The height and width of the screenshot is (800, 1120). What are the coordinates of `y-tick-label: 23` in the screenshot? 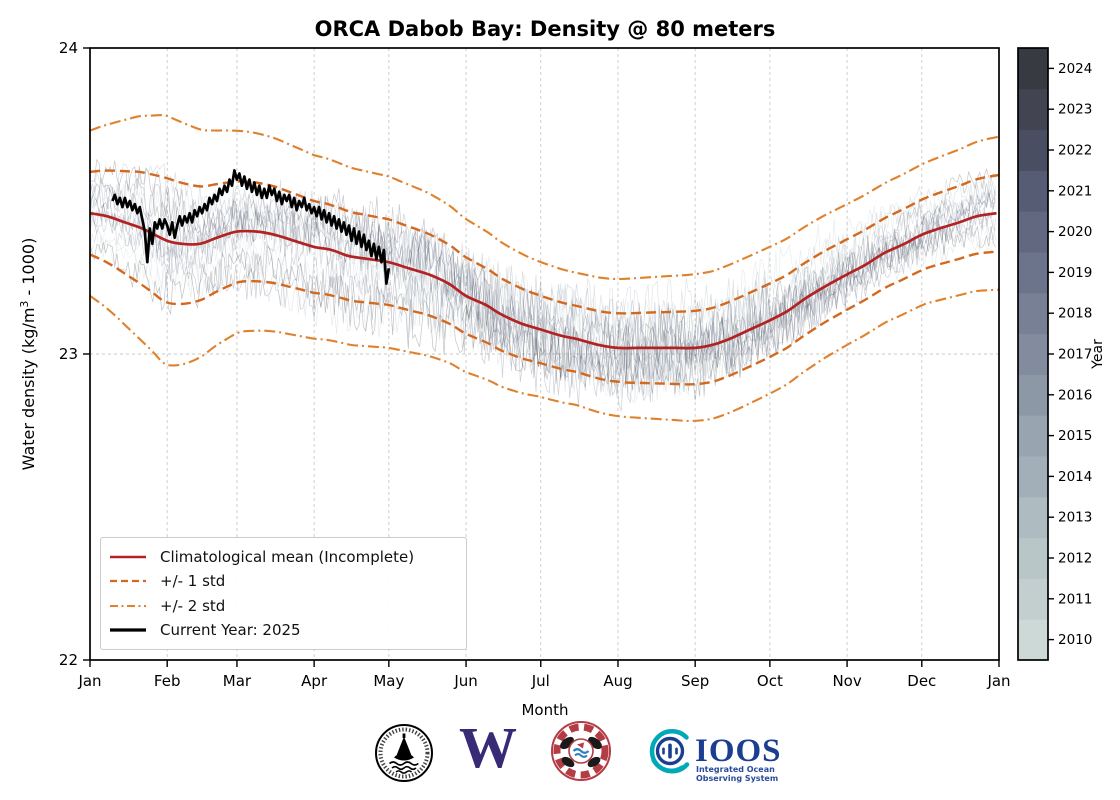 It's located at (68, 354).